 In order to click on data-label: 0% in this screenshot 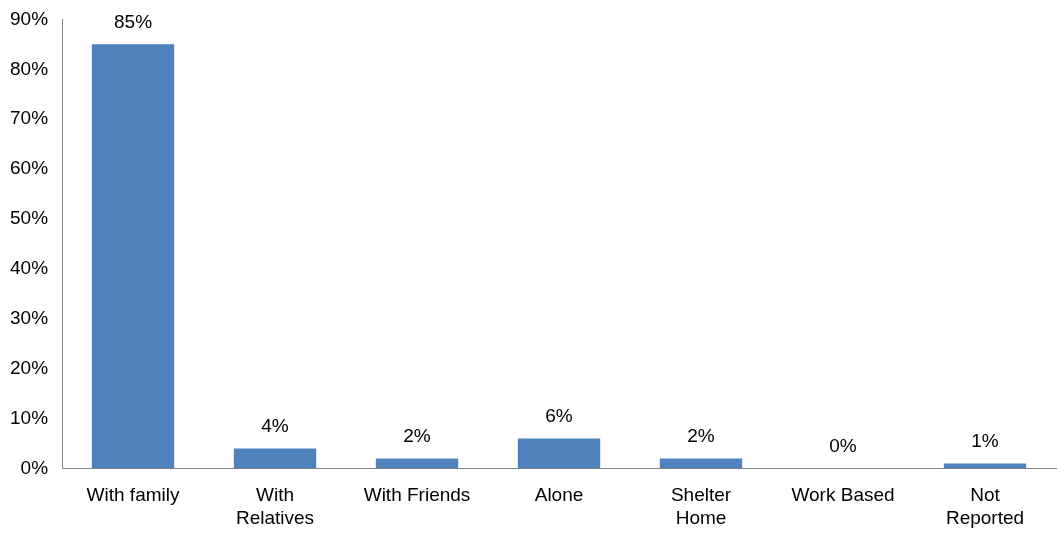, I will do `click(843, 446)`.